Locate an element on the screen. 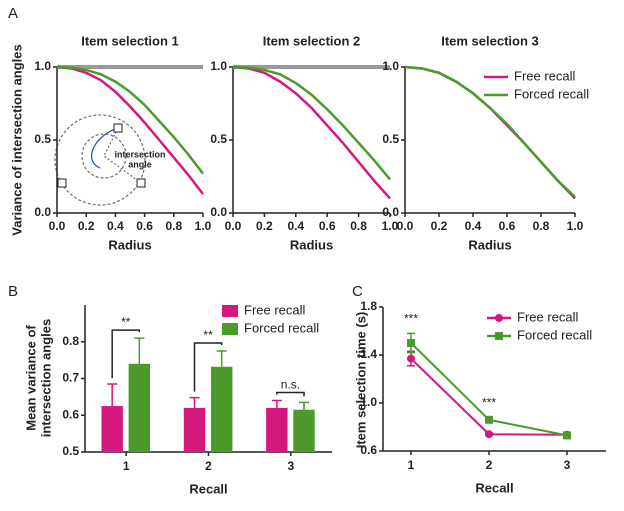 The image size is (624, 511). y-axis-label: Variance of intersection angles is located at coordinates (16, 139).